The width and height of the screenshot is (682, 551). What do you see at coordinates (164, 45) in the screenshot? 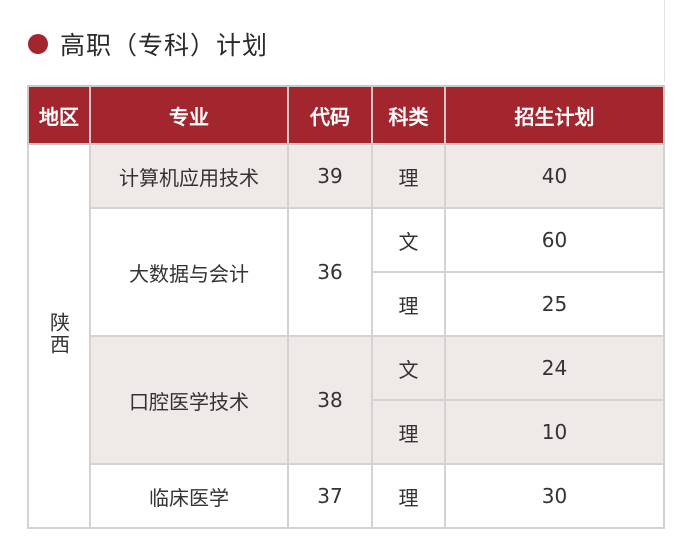
I see `title-text: 高职（专科）计划` at bounding box center [164, 45].